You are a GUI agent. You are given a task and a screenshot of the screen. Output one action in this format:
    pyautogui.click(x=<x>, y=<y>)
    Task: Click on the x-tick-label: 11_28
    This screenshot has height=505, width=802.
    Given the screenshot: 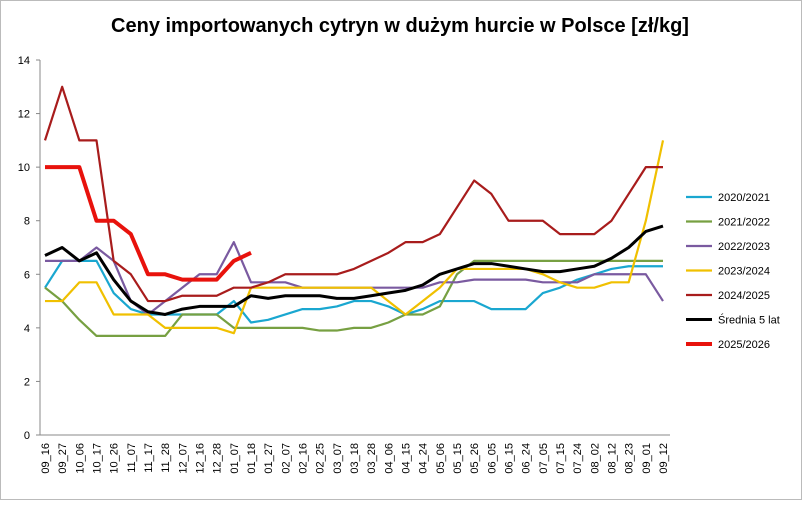 What is the action you would take?
    pyautogui.click(x=166, y=458)
    